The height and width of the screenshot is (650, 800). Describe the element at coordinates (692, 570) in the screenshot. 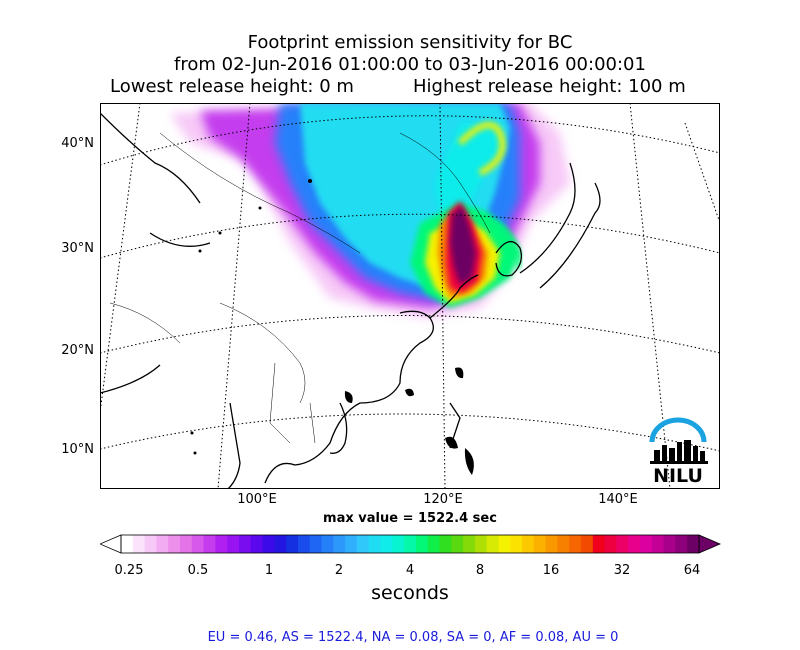

I see `colorbar-tick-8: 64` at that location.